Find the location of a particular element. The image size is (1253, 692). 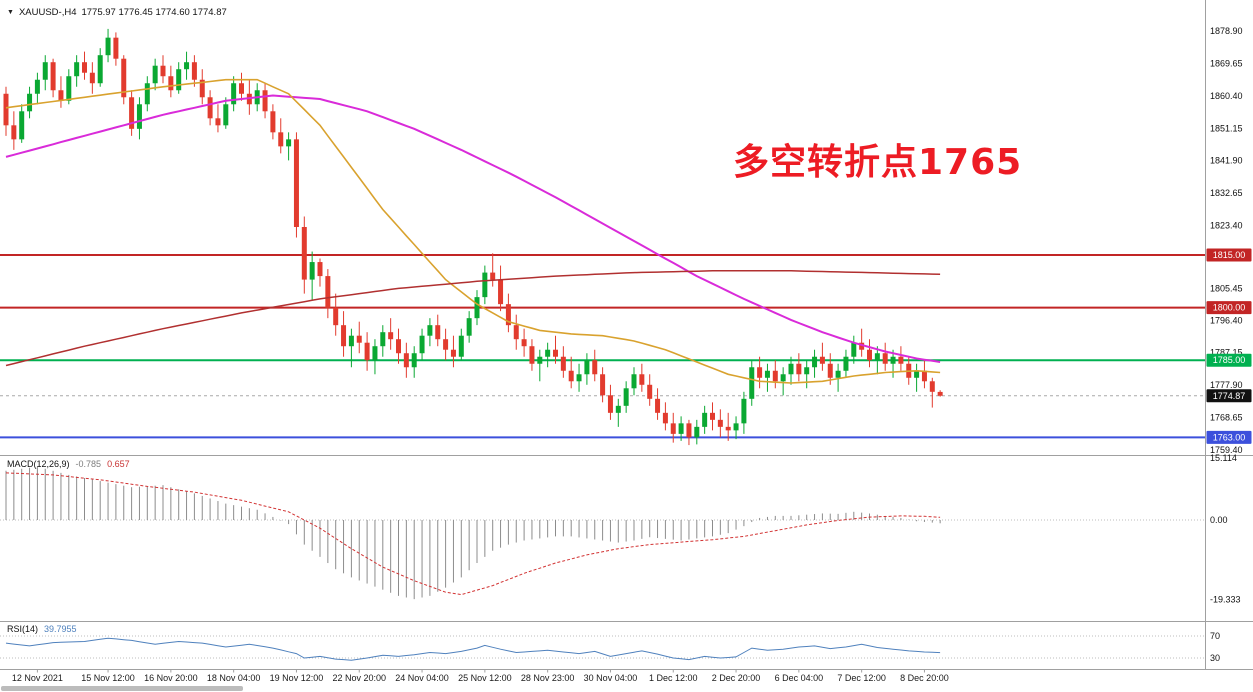

time-axis-label: 7 Dec 12:00 is located at coordinates (861, 678).